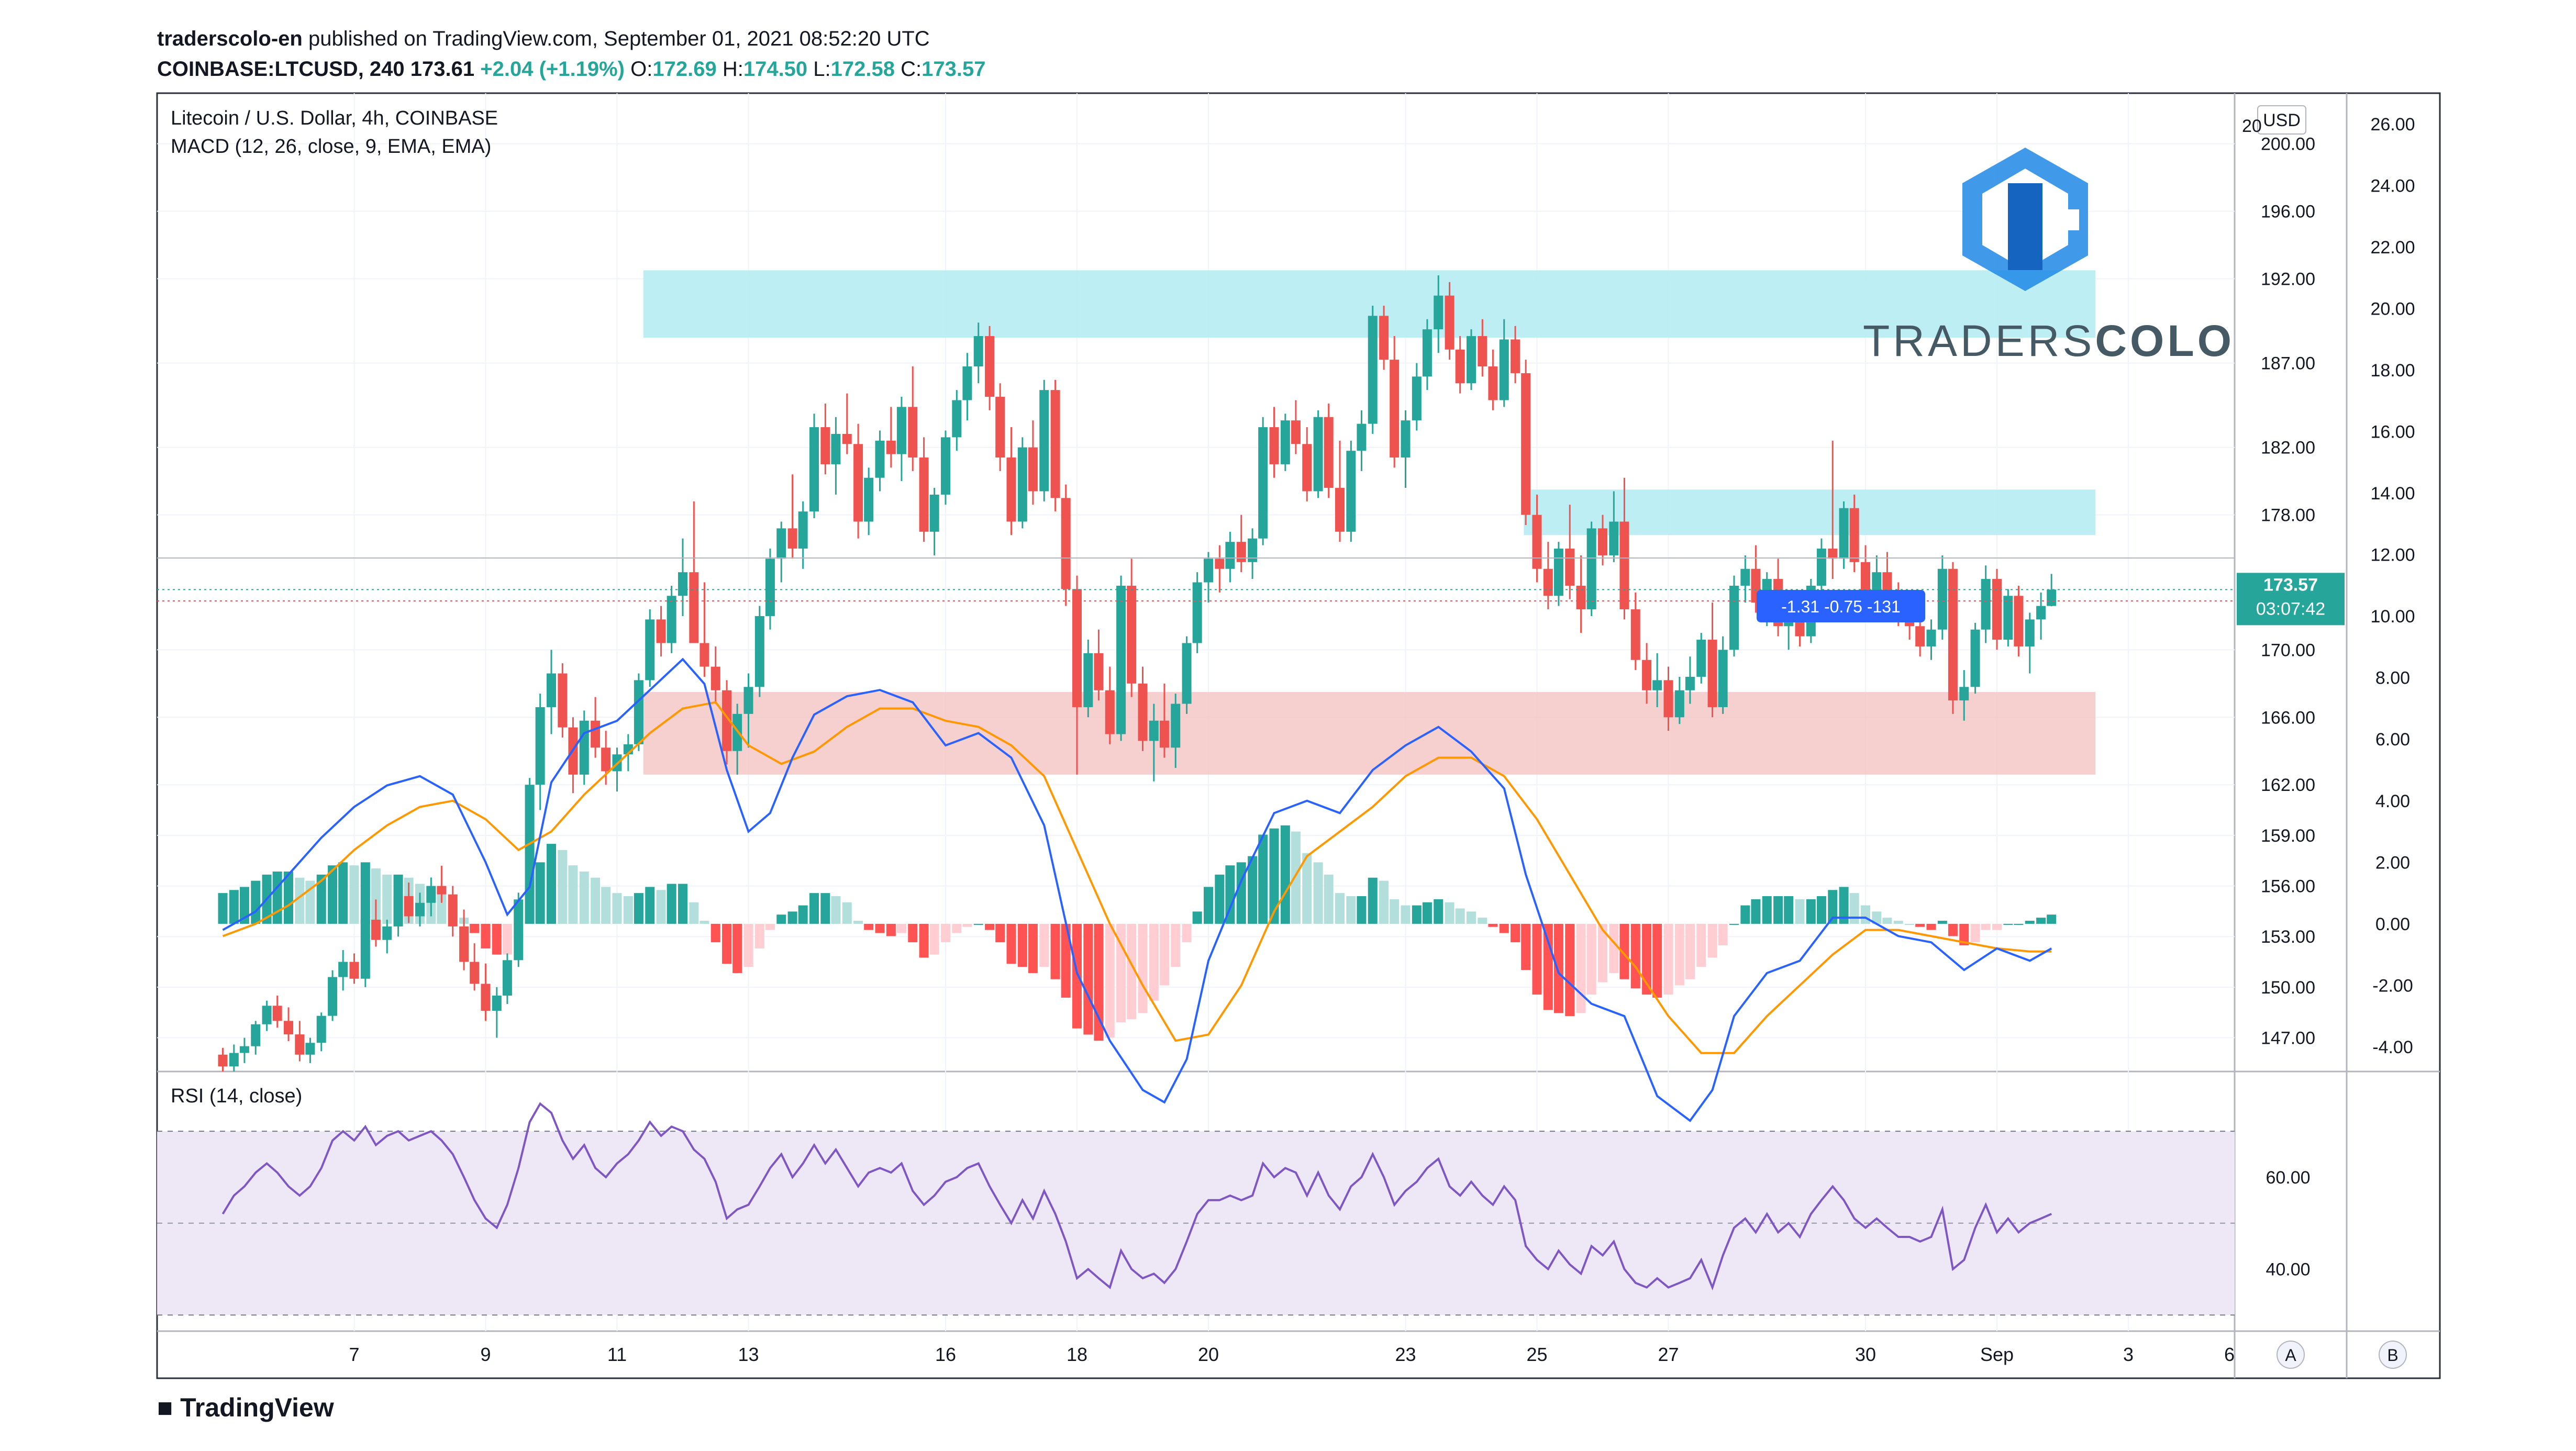  What do you see at coordinates (2288, 937) in the screenshot?
I see `price-tick: 153.00` at bounding box center [2288, 937].